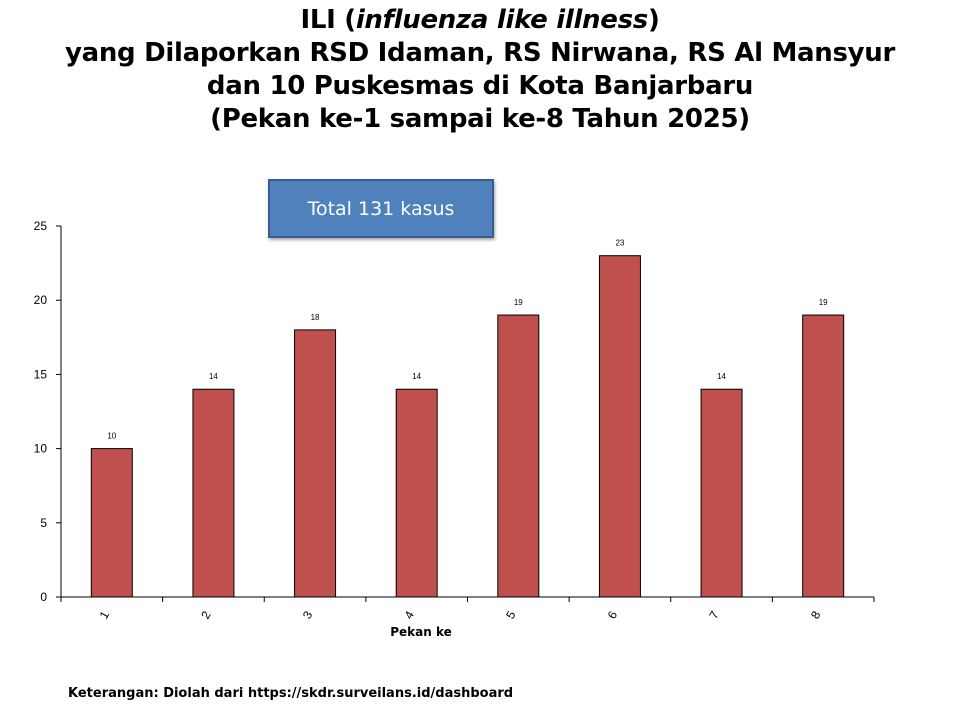 This screenshot has width=960, height=720. Describe the element at coordinates (409, 614) in the screenshot. I see `x-tick-label: 4` at that location.